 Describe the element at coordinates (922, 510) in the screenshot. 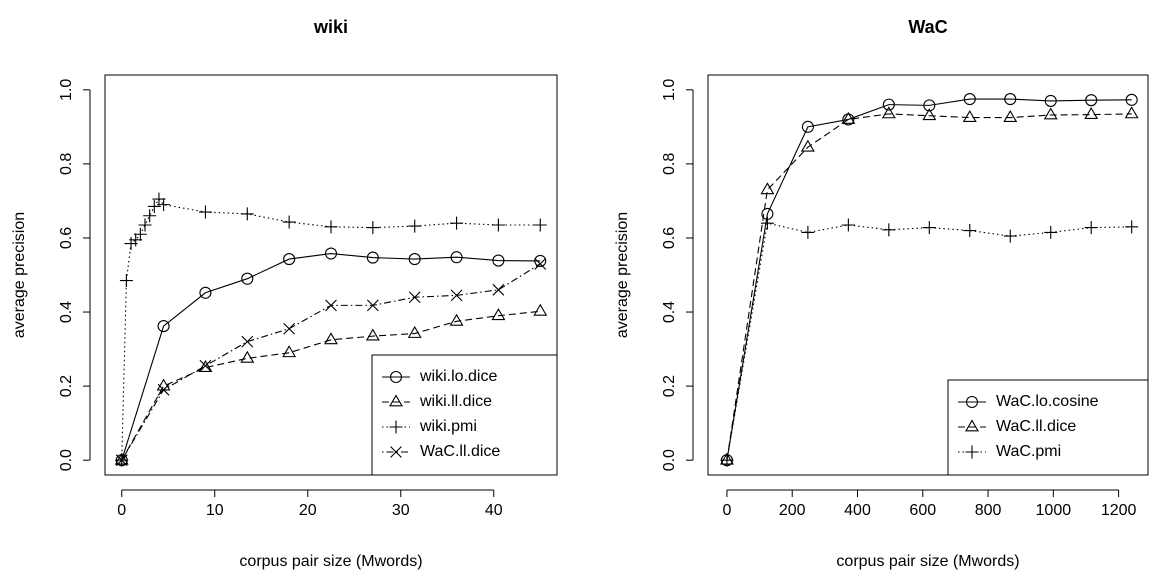

I see `x-tick-label: 600` at that location.